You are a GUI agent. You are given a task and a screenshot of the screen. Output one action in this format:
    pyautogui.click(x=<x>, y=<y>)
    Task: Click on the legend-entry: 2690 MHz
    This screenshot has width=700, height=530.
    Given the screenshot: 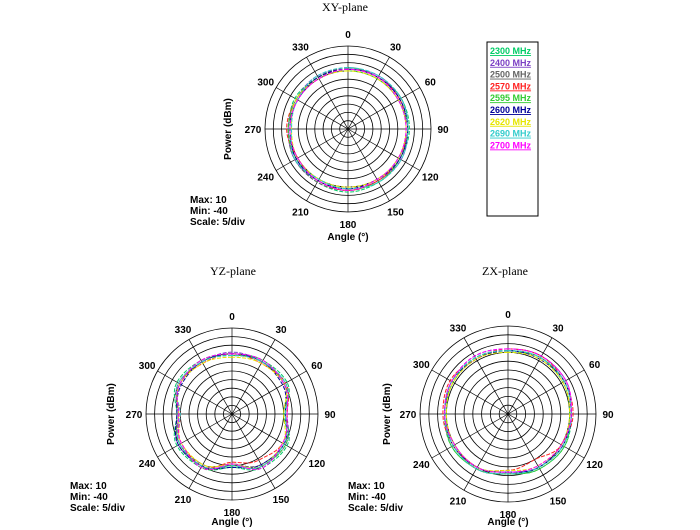 What is the action you would take?
    pyautogui.click(x=511, y=134)
    